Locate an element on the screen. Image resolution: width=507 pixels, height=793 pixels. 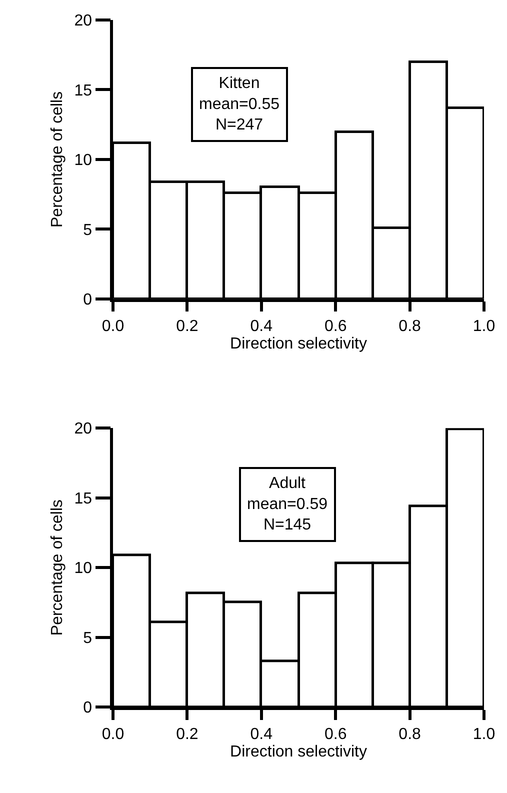
annotation: Adult mean=0.59 N=145 is located at coordinates (287, 504).